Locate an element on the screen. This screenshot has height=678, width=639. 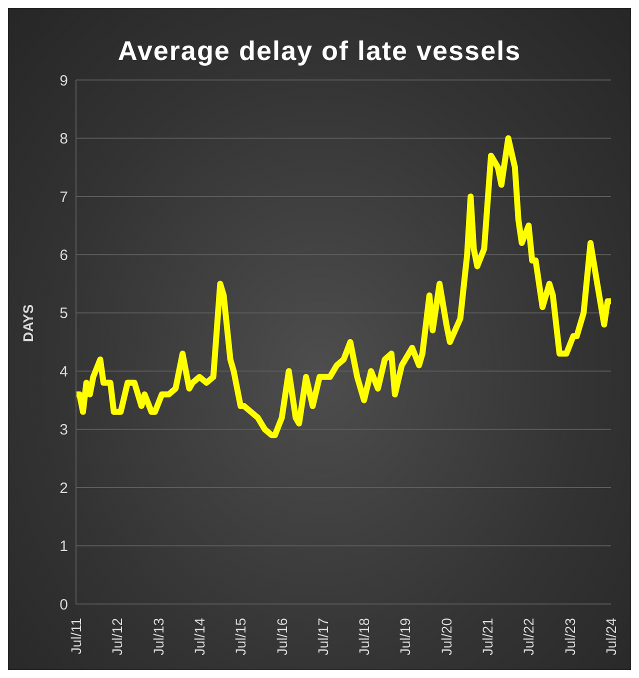
x-tick-label: Jul/21 is located at coordinates (488, 637).